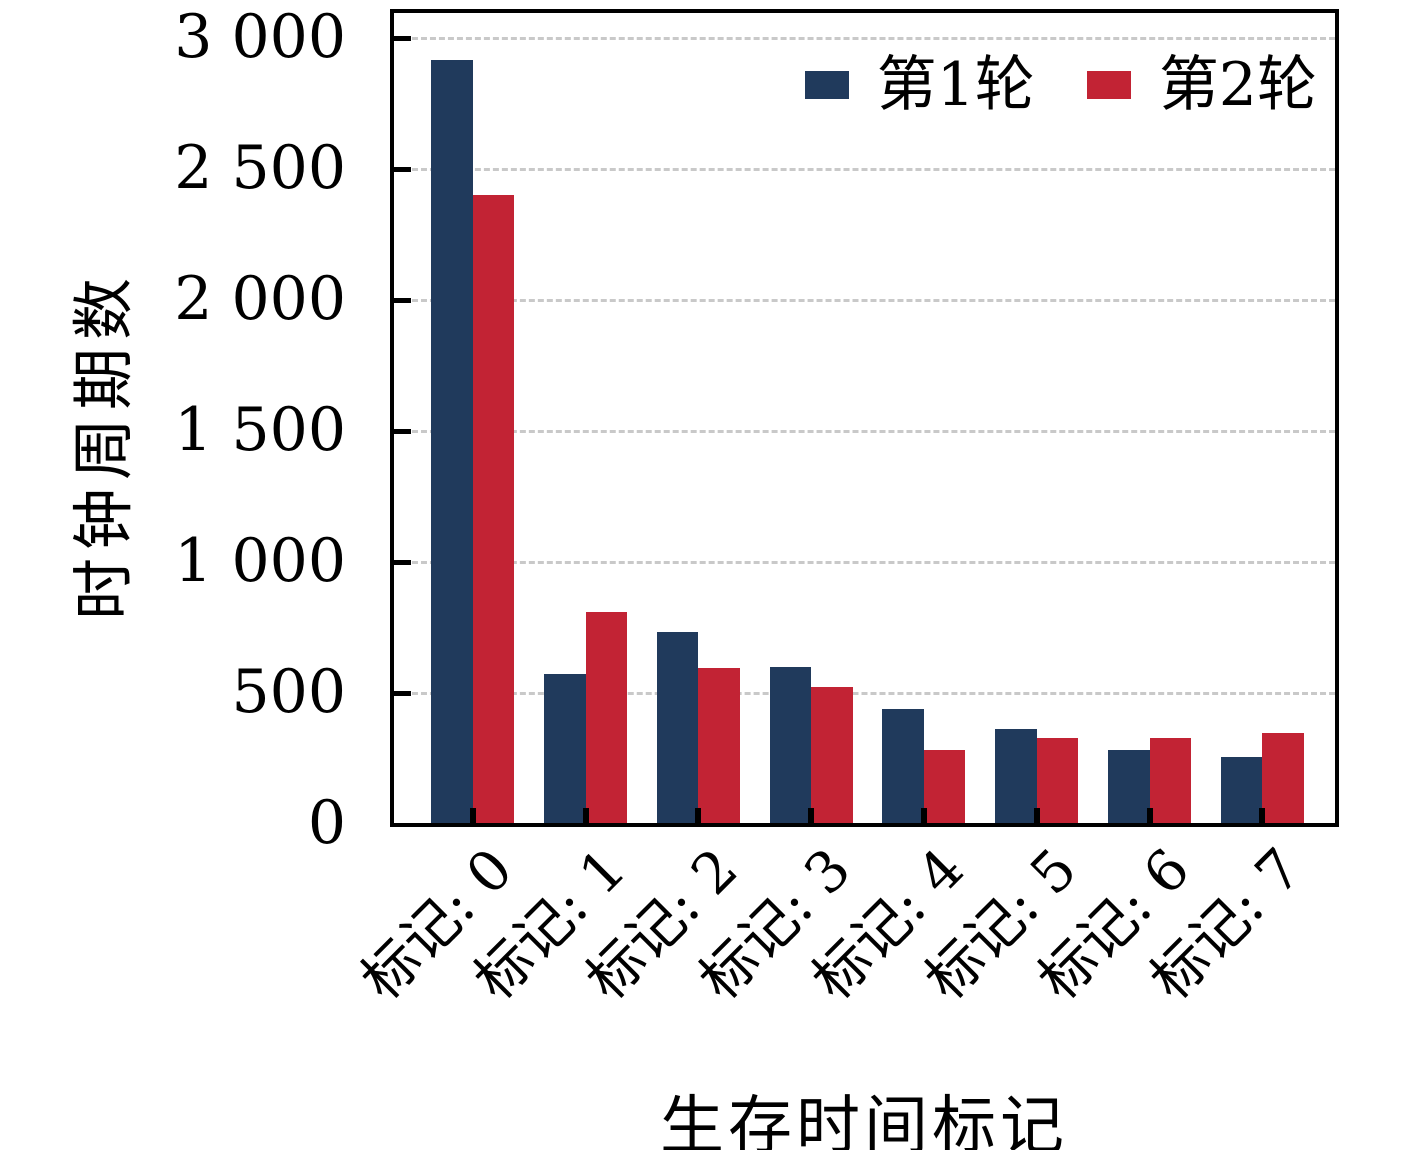 This screenshot has height=1150, width=1417. Describe the element at coordinates (1016, 775) in the screenshot. I see `bar-round1-mark5` at that location.